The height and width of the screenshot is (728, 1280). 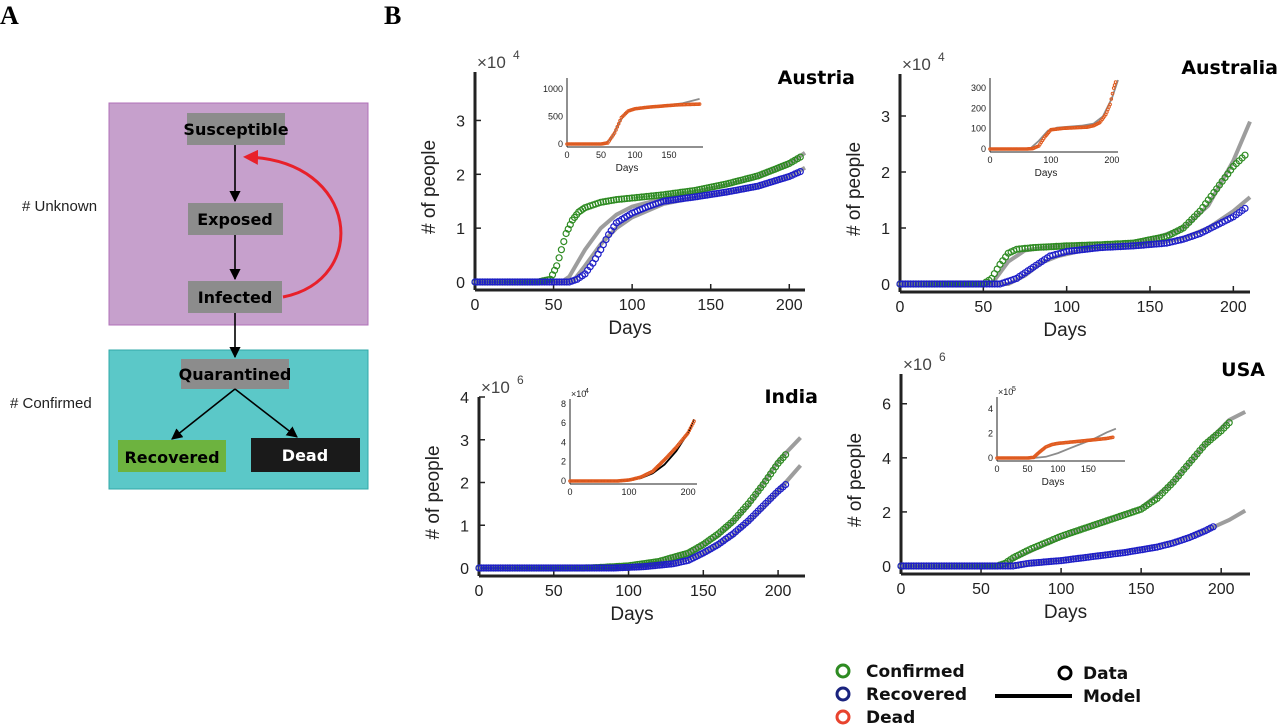 What do you see at coordinates (563, 481) in the screenshot?
I see `inset-y-tick-label: 0` at bounding box center [563, 481].